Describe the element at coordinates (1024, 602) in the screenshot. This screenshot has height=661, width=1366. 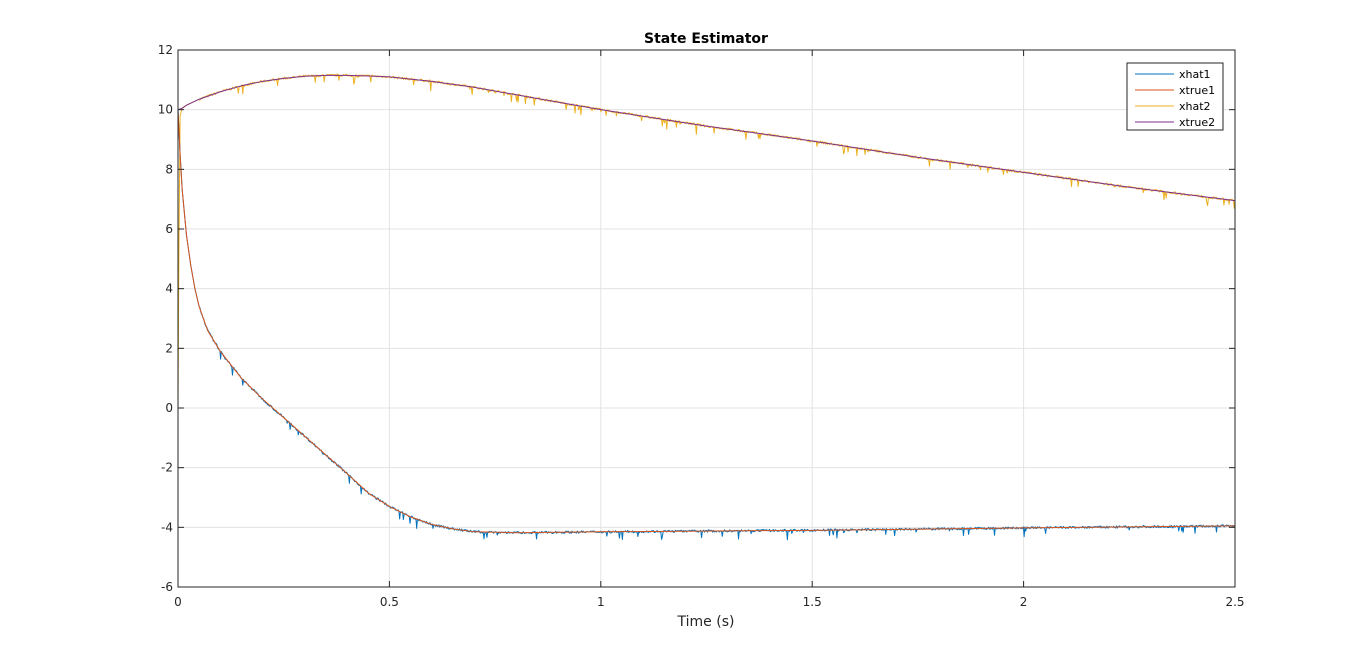
I see `x-tick-label: 2` at that location.